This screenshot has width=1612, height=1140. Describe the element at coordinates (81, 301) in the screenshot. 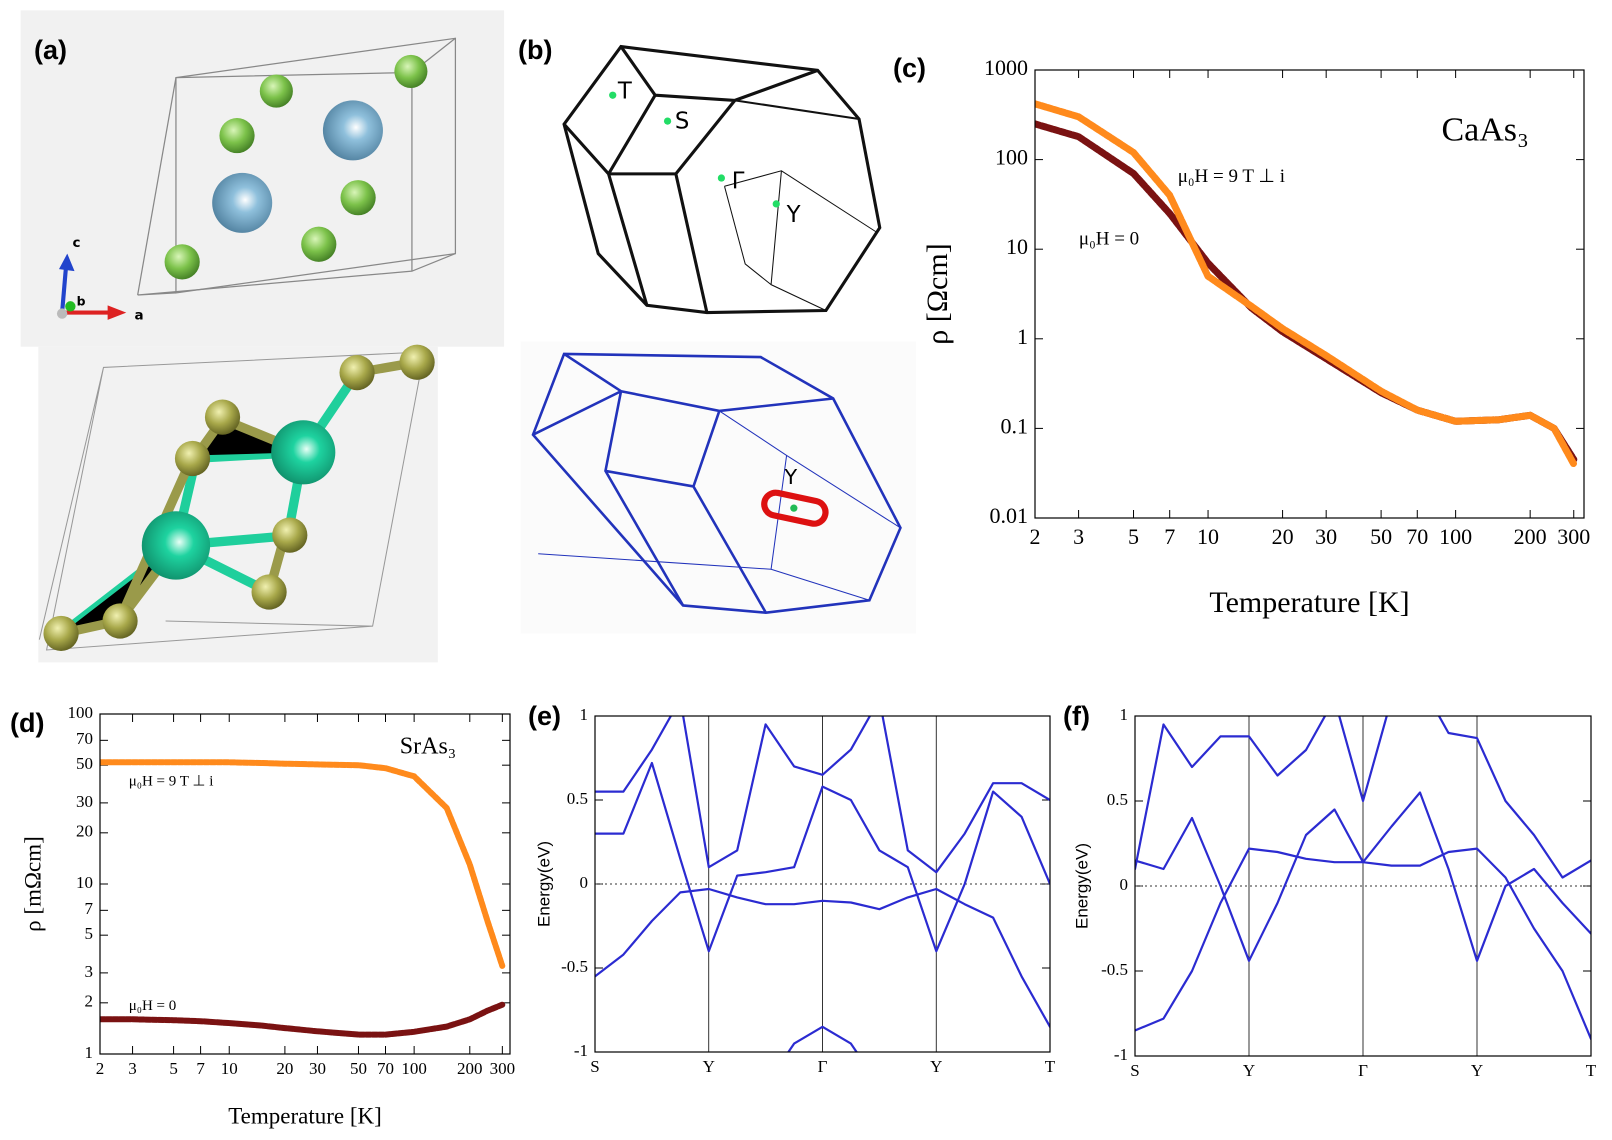

I see `axis-label: b` at that location.